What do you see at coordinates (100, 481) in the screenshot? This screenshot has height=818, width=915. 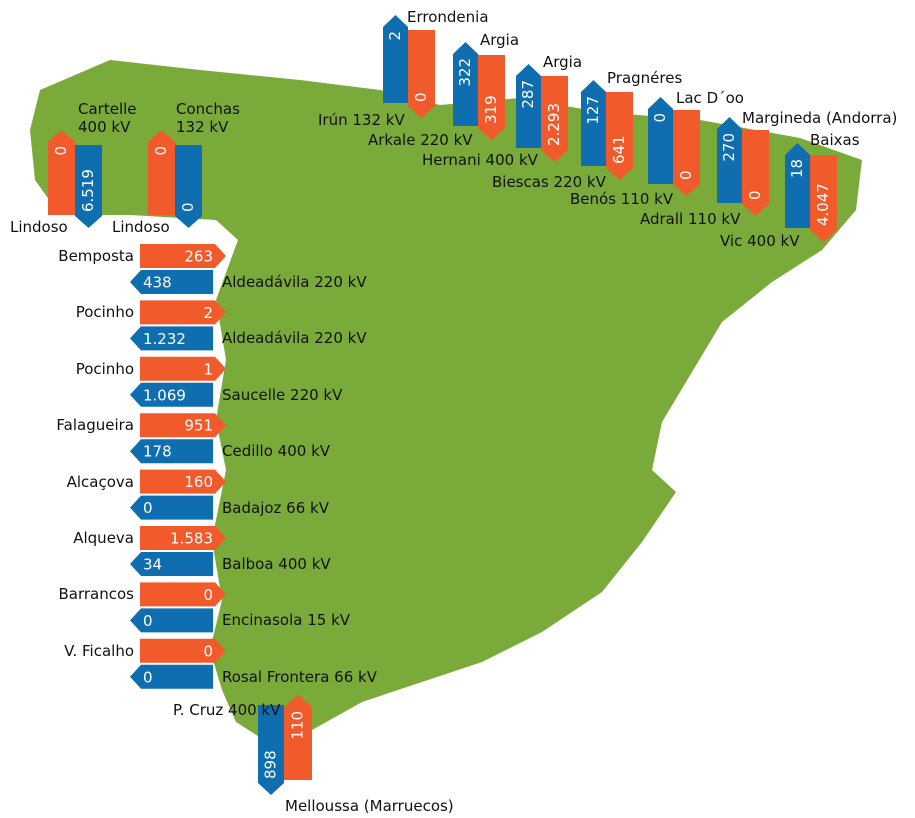 I see `station-label: Alcaçova` at bounding box center [100, 481].